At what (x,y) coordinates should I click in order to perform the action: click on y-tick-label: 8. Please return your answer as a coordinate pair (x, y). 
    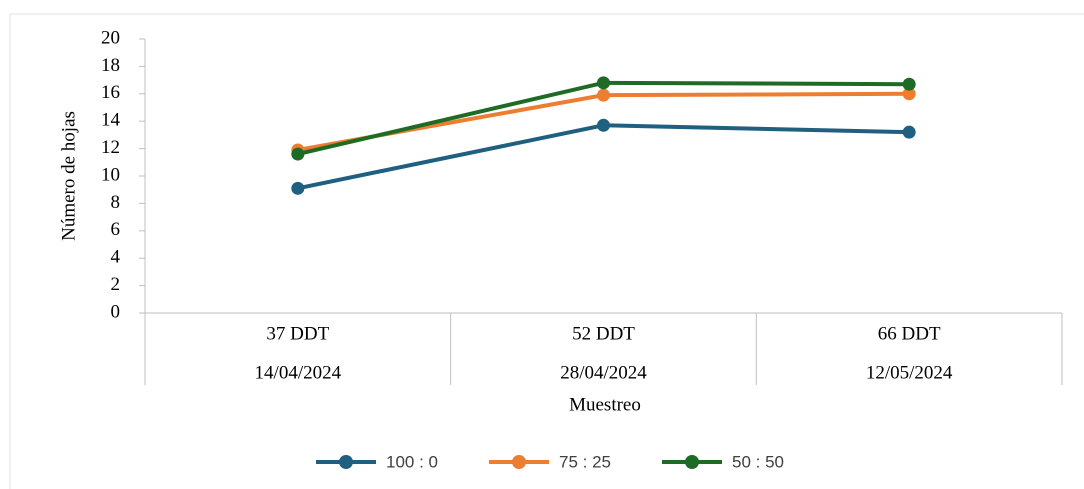
    Looking at the image, I should click on (116, 202).